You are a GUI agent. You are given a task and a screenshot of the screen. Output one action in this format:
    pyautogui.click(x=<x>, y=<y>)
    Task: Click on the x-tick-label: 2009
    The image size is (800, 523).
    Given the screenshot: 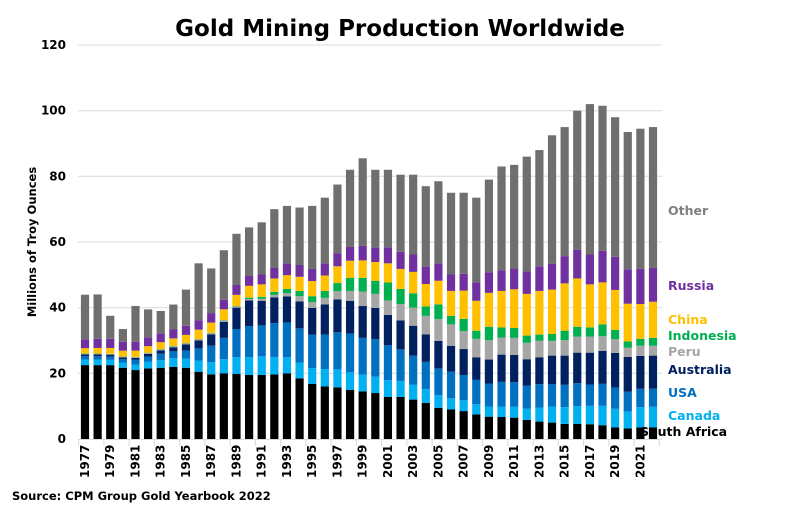 What is the action you would take?
    pyautogui.click(x=489, y=461)
    